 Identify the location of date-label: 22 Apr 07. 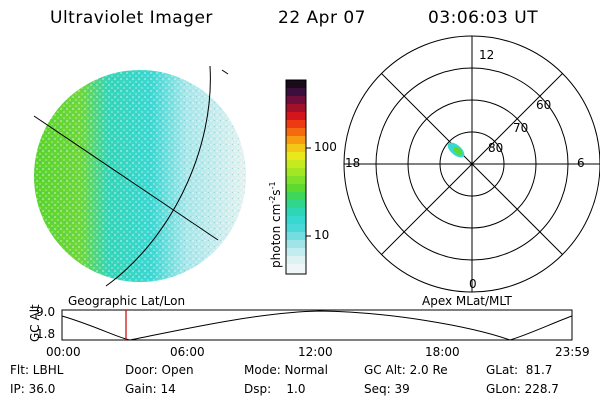
(322, 18).